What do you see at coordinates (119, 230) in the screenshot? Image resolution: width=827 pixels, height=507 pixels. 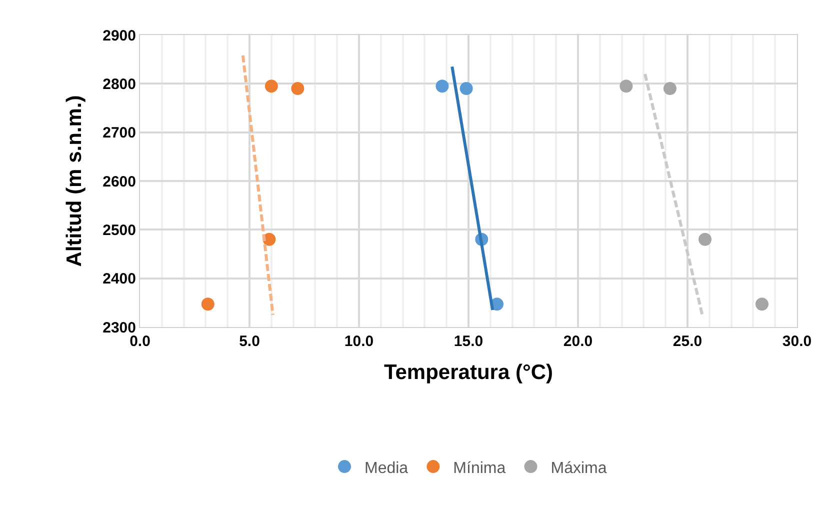 I see `y-tick-label: 2500` at bounding box center [119, 230].